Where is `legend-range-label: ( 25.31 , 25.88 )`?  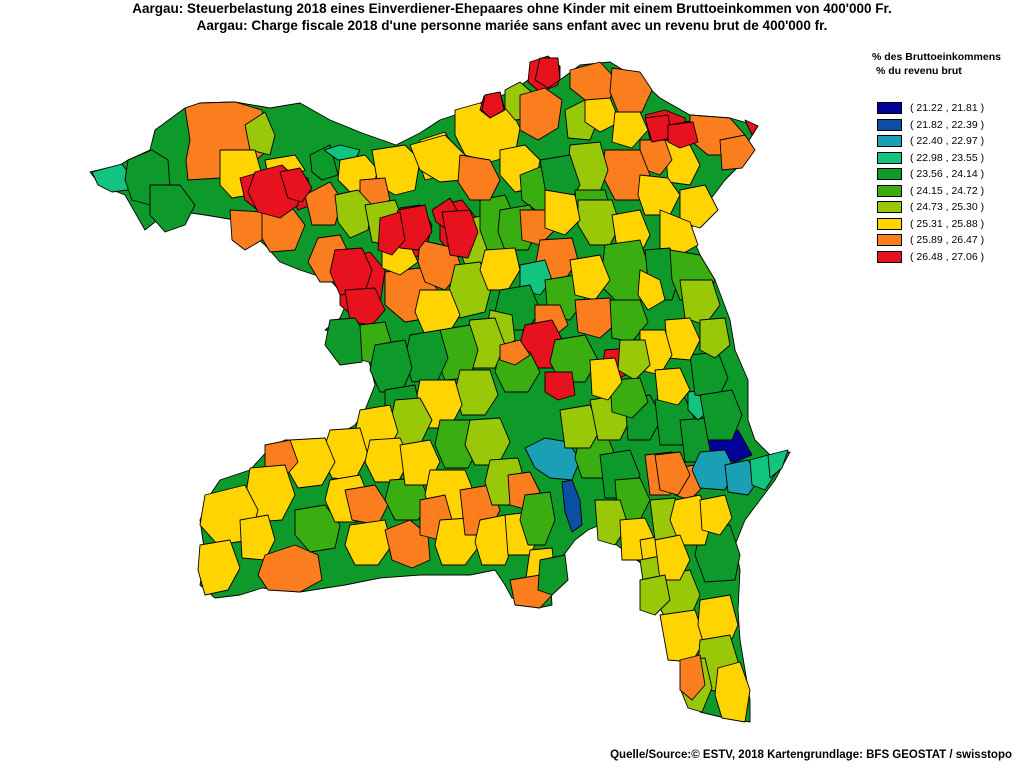 legend-range-label: ( 25.31 , 25.88 ) is located at coordinates (947, 223).